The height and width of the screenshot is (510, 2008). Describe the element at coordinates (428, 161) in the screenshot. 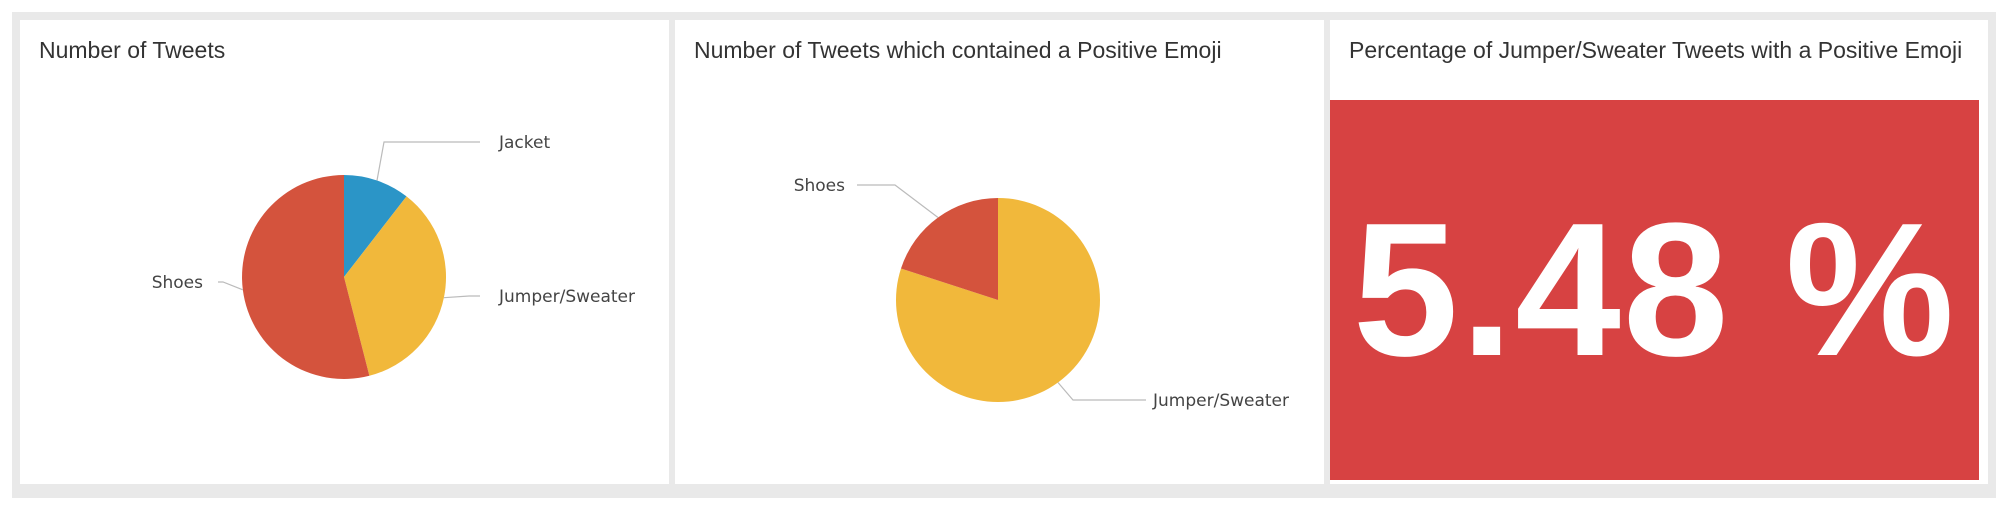

I see `leader-line-jacket` at that location.